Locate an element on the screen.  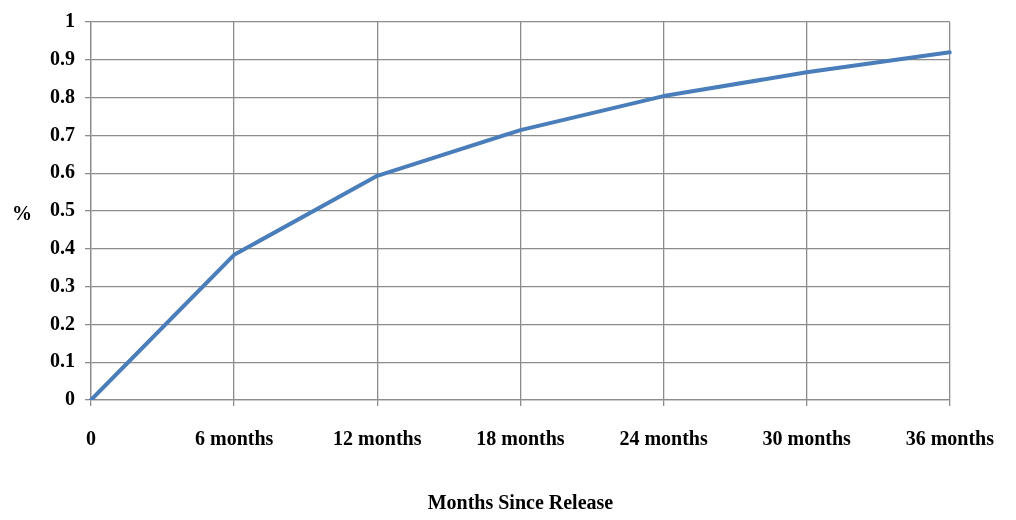
x-tick-label: 36 months is located at coordinates (950, 438).